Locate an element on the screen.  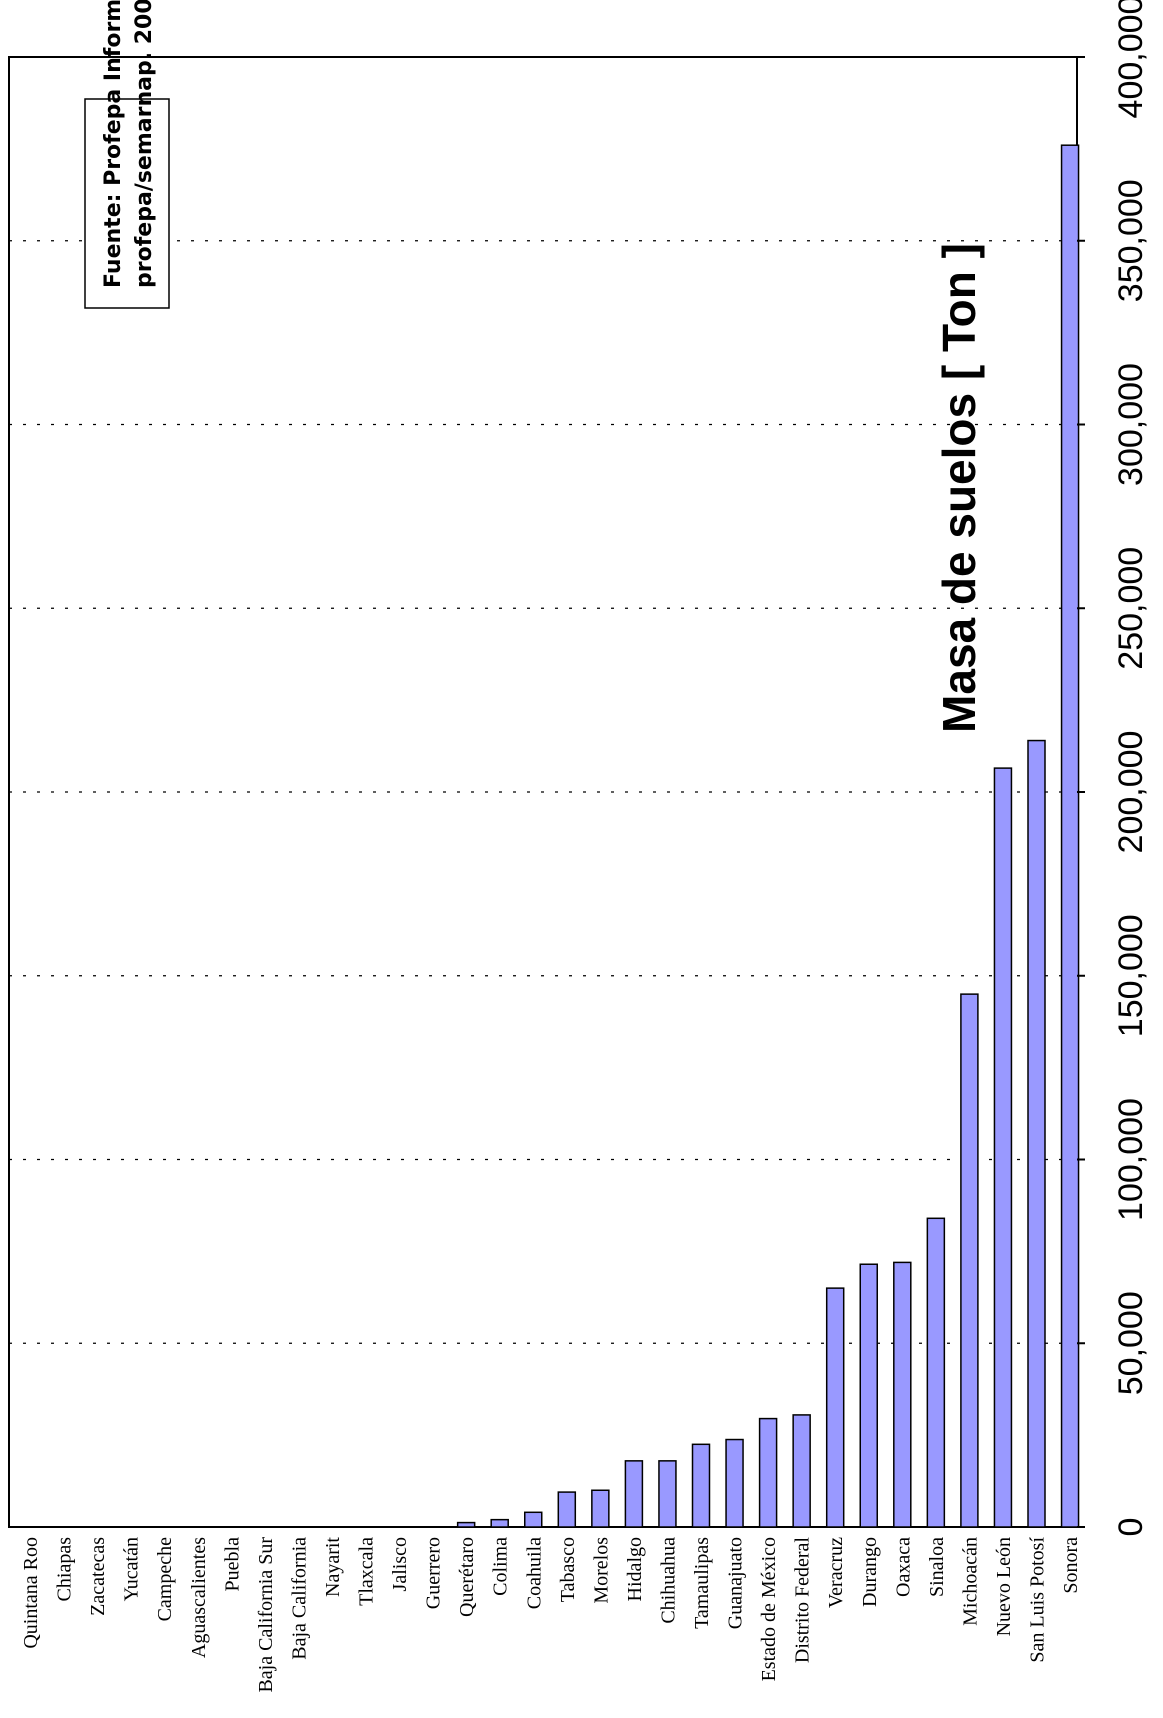
category-label: Chihuahua is located at coordinates (668, 1580).